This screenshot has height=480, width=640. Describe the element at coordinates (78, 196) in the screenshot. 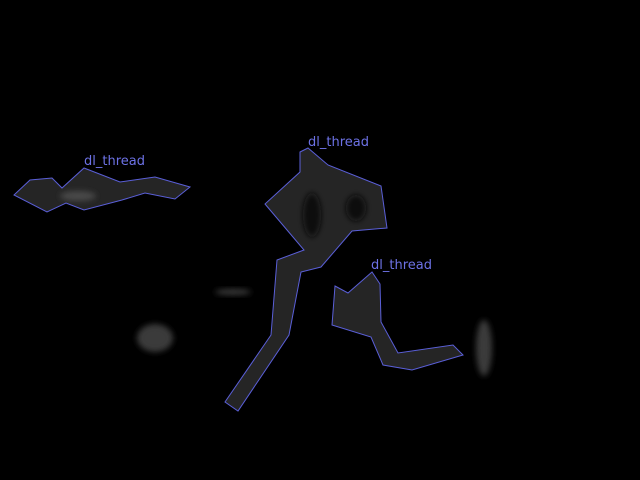

I see `region-highlight` at that location.